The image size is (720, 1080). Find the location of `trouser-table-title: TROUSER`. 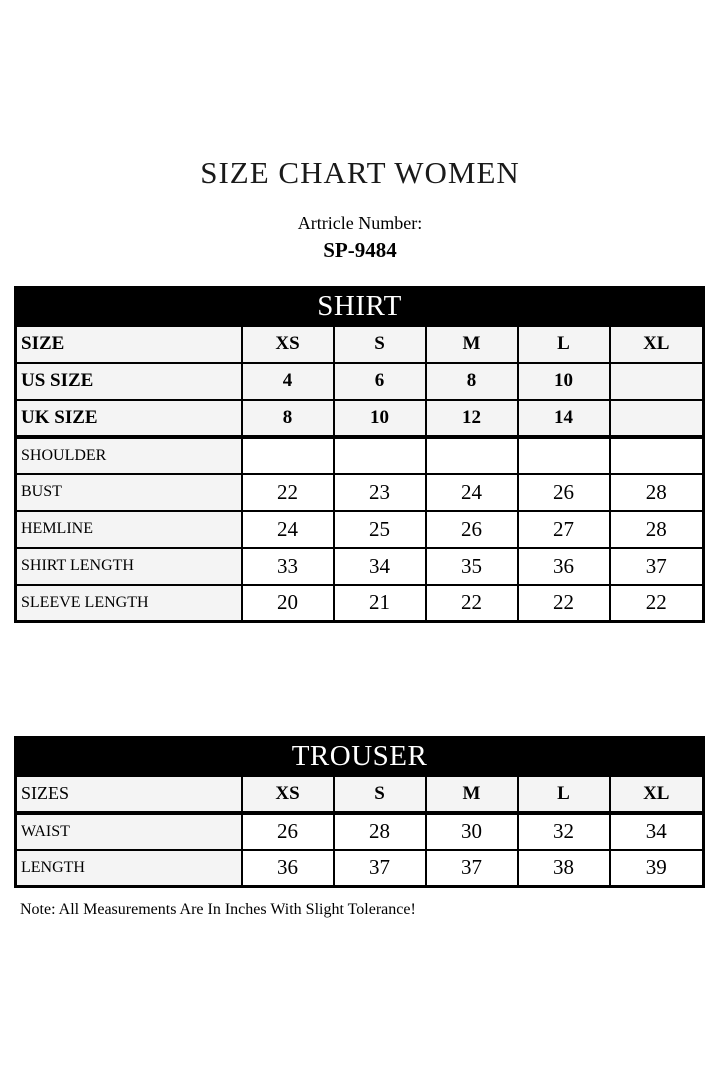

trouser-table-title: TROUSER is located at coordinates (359, 756).